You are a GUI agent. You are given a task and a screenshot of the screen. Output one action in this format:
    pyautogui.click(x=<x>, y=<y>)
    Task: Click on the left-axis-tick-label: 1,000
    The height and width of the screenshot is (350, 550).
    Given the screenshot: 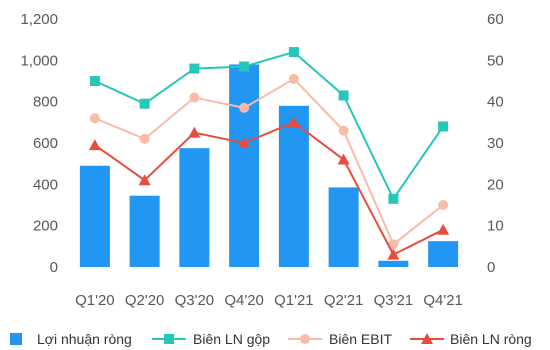 What is the action you would take?
    pyautogui.click(x=39, y=60)
    